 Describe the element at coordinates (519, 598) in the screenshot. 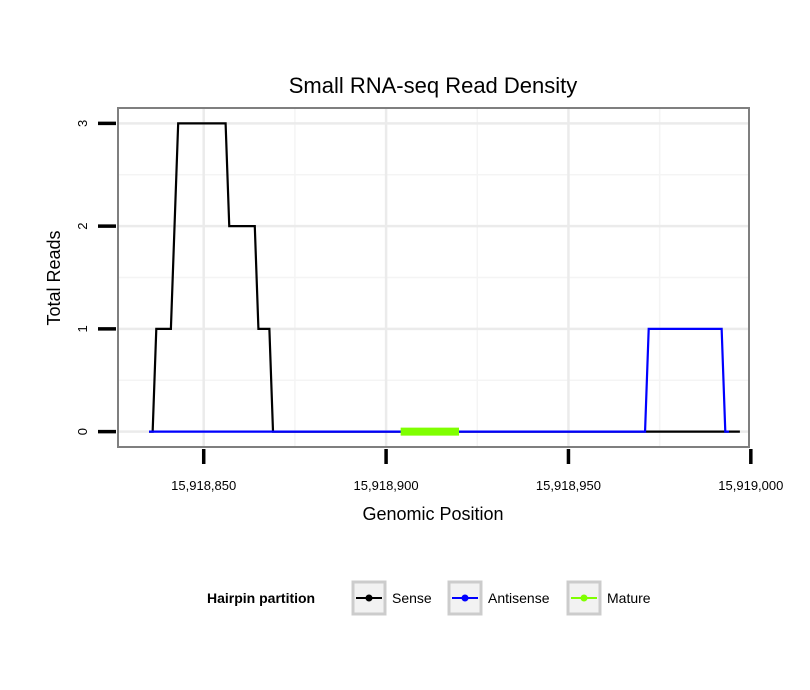

I see `legend-label-antisense: Antisense` at that location.